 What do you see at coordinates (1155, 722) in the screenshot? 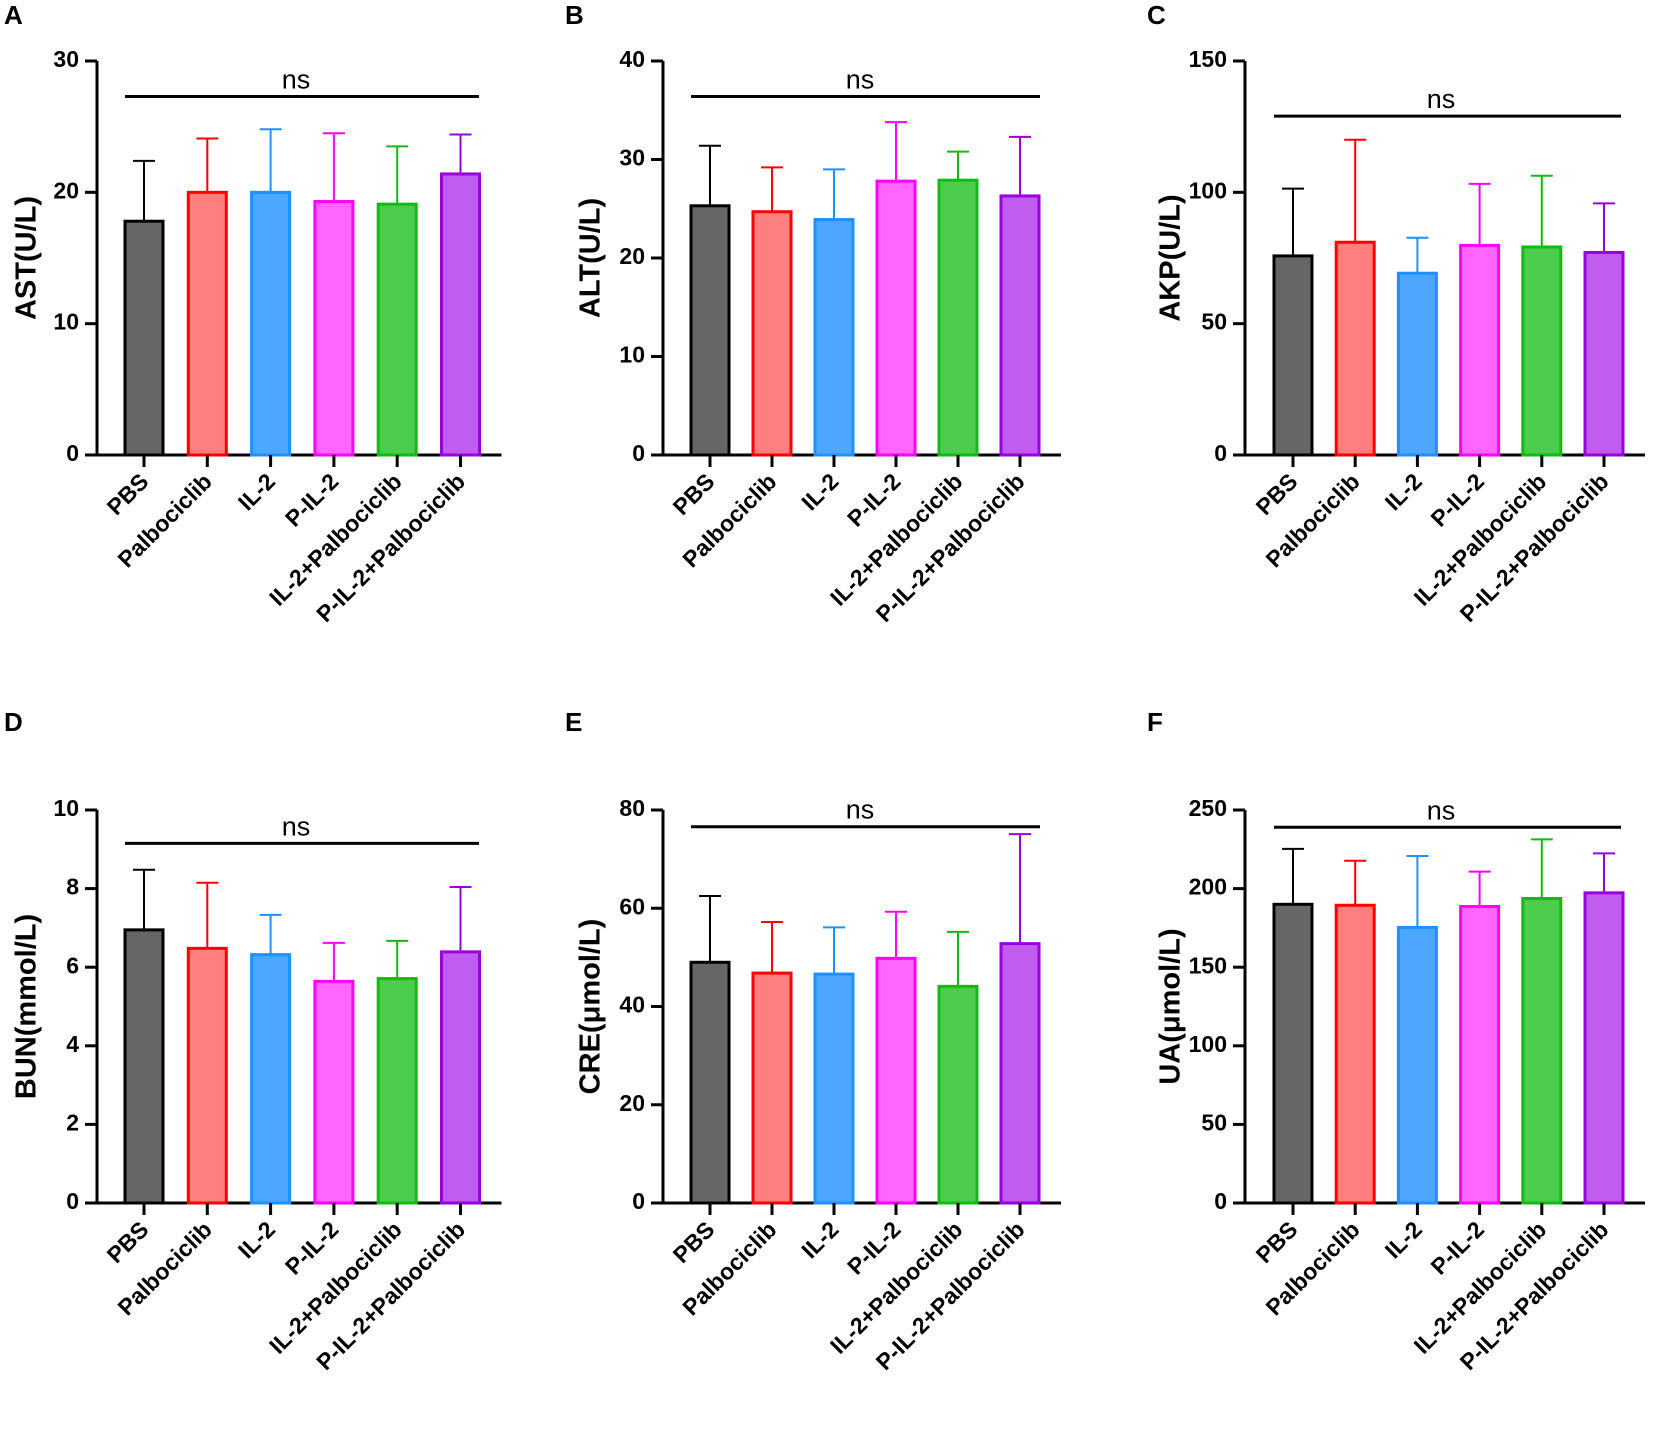
I see `panel-letter: F` at bounding box center [1155, 722].